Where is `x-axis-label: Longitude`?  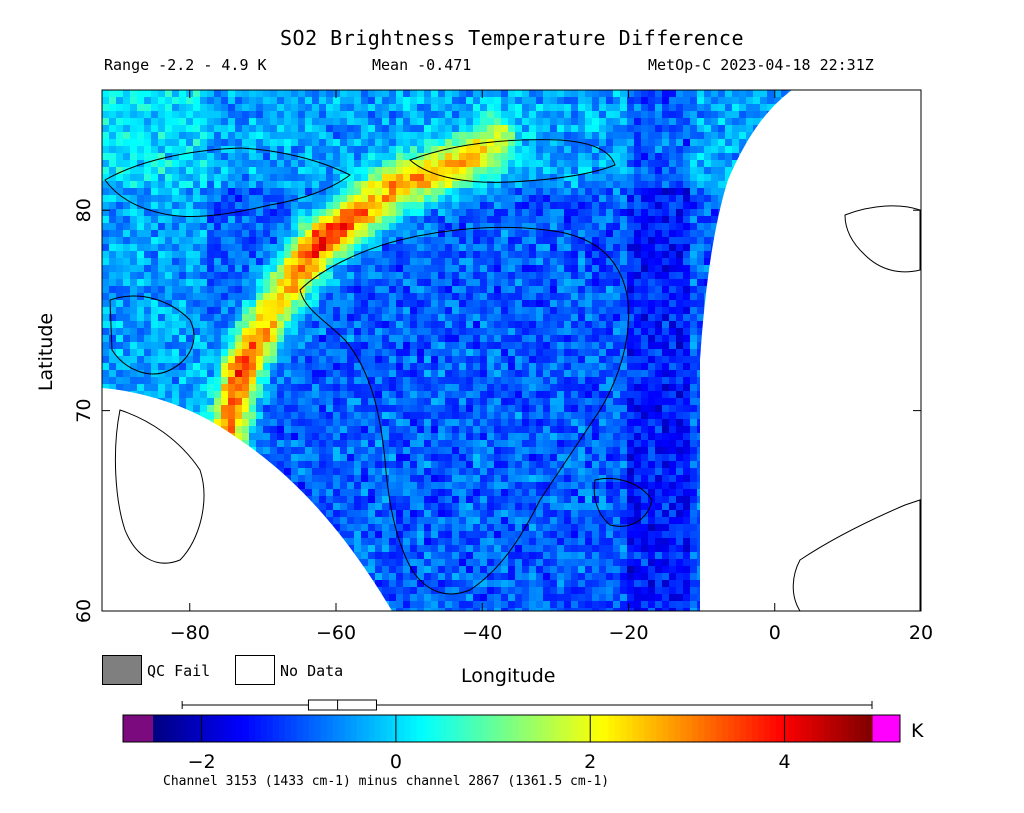
x-axis-label: Longitude is located at coordinates (508, 676).